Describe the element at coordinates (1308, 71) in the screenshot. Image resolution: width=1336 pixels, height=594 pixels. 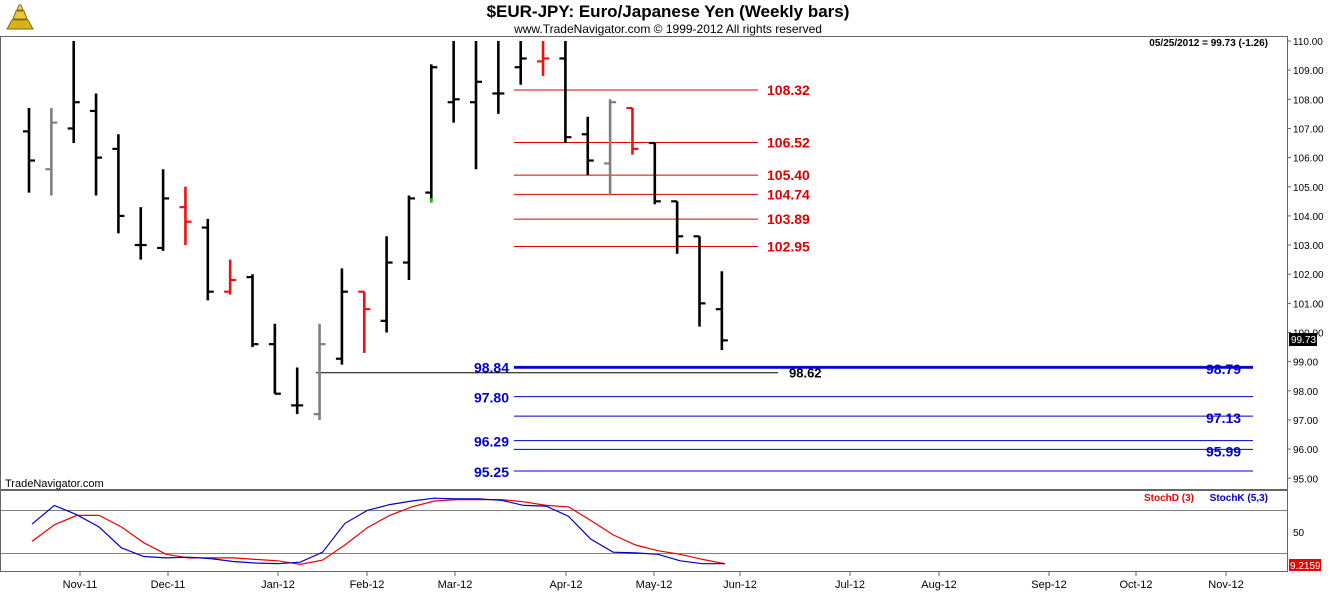
I see `price-tick-label: 109.00` at that location.